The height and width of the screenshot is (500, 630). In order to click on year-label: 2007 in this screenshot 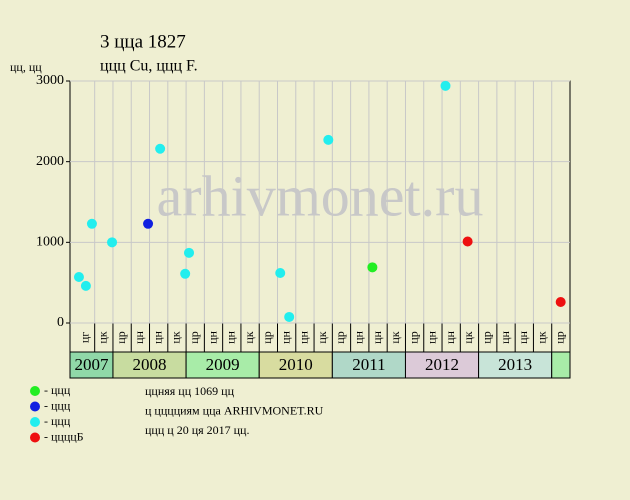, I will do `click(91, 364)`.